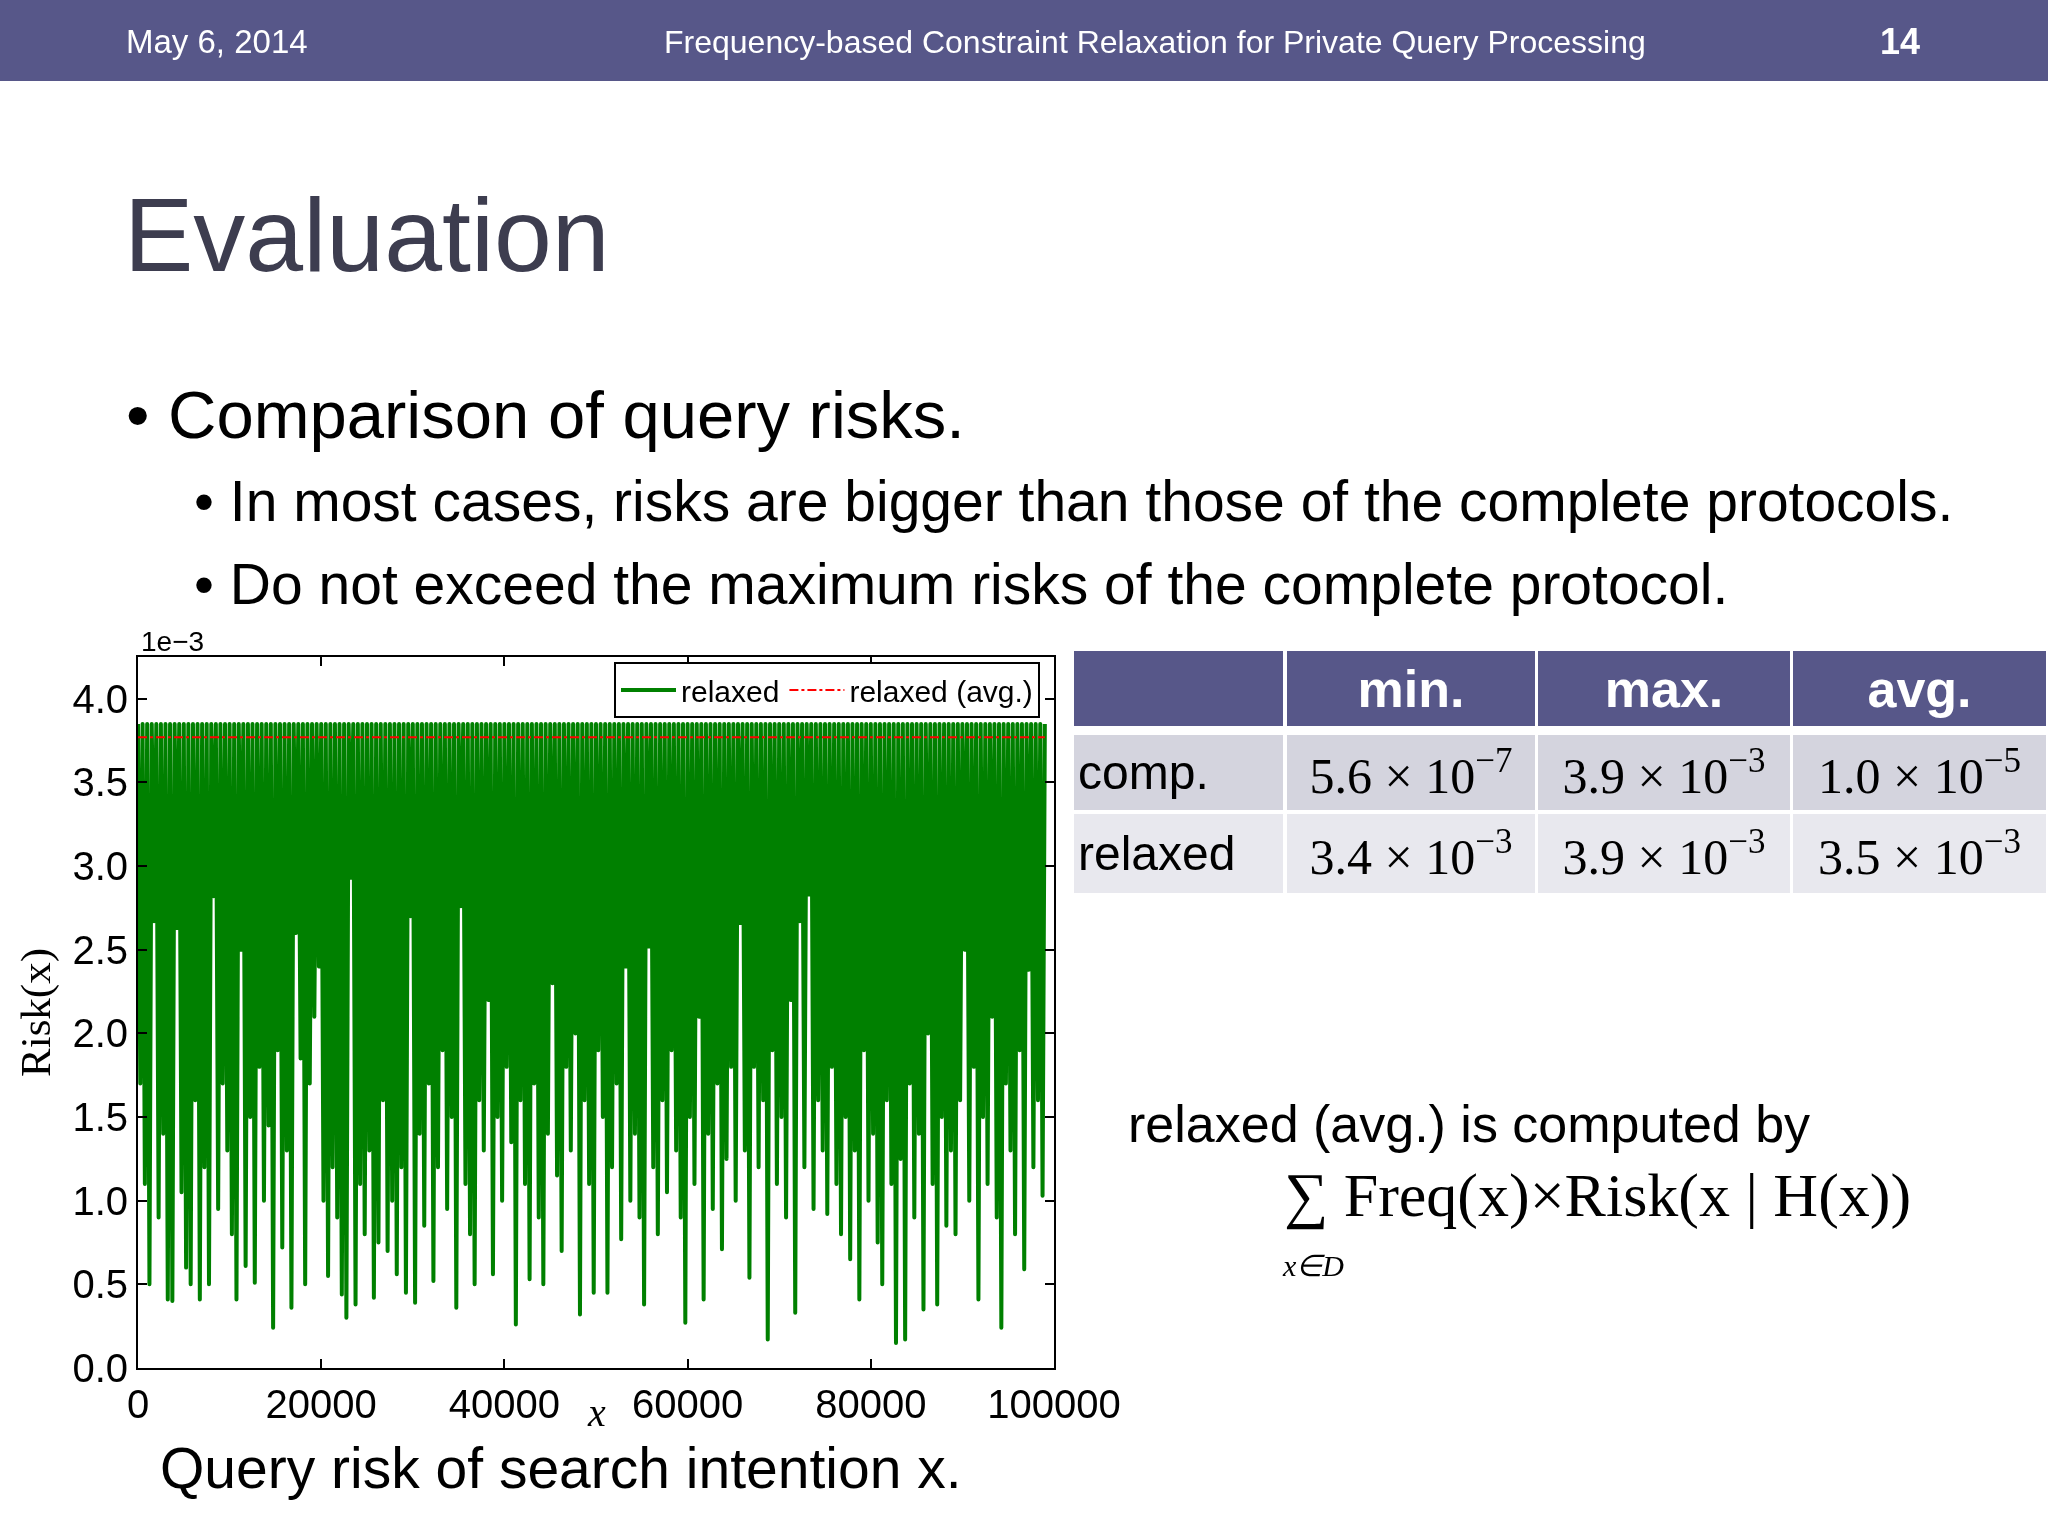  Describe the element at coordinates (1411, 772) in the screenshot. I see `text: 5.6 × 10$^{−7}$` at that location.